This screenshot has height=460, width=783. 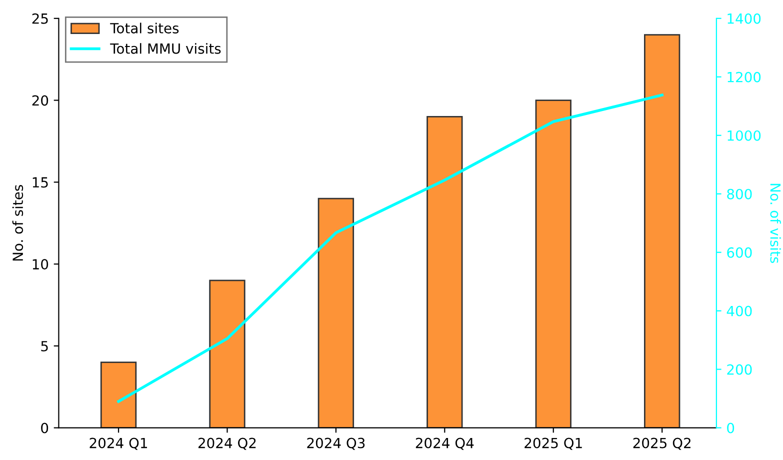 I want to click on y-tick-label: 0, so click(x=44, y=428).